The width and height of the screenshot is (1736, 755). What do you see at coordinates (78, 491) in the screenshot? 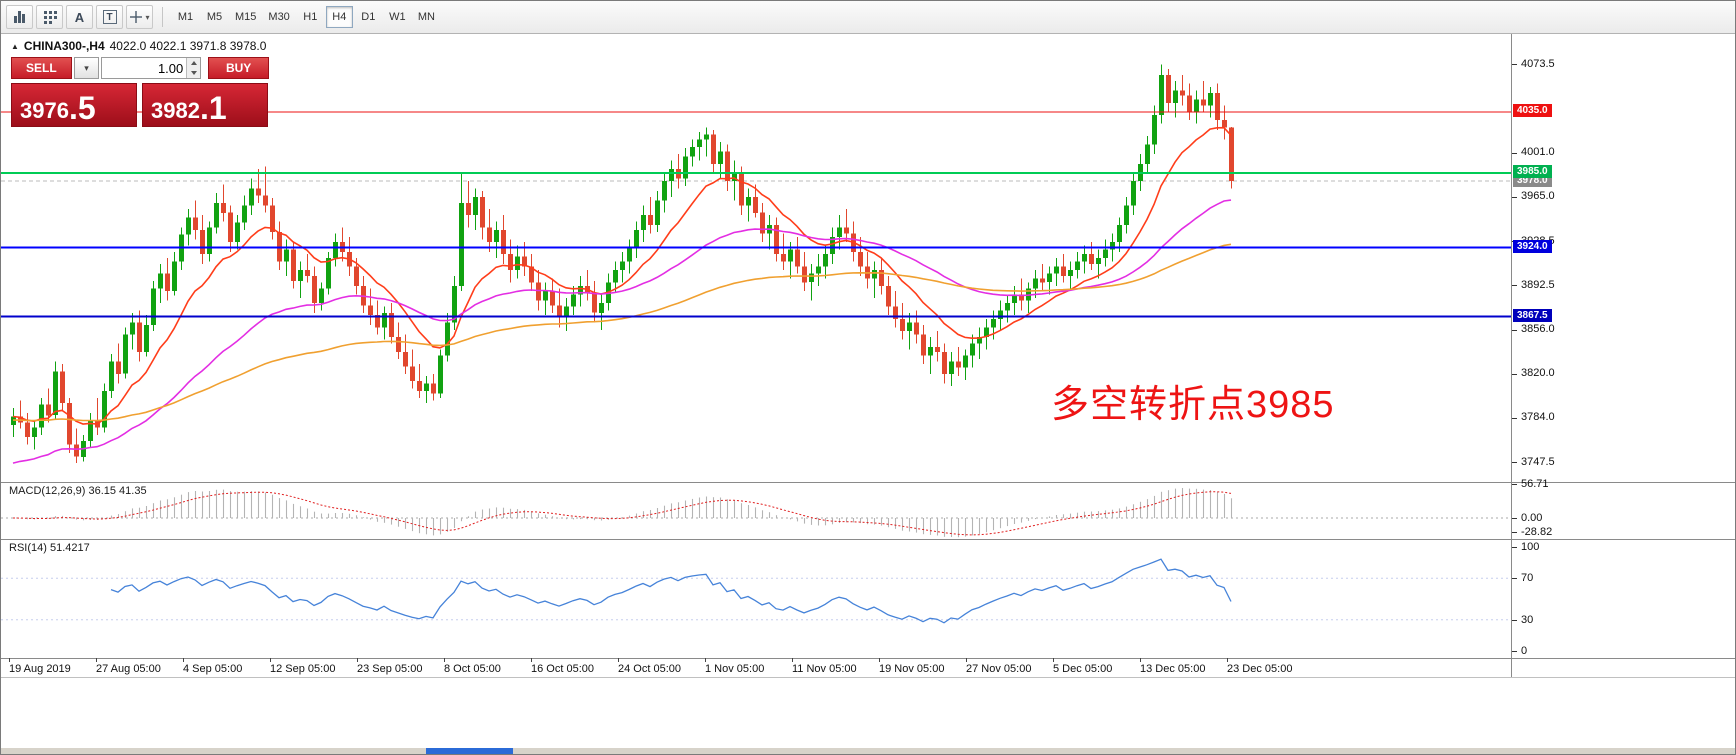
I see `macd-label: MACD(12,26,9) 36.15 41.35` at bounding box center [78, 491].